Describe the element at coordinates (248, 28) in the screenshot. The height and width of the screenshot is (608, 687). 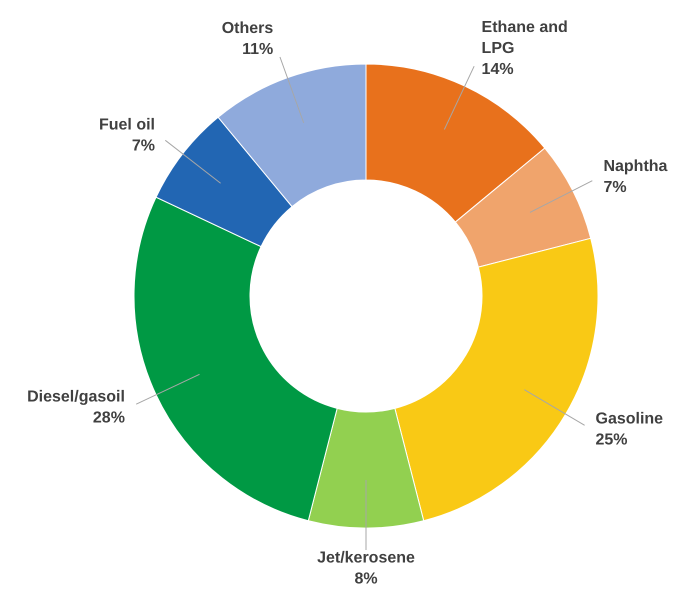
I see `slice-label: Others` at that location.